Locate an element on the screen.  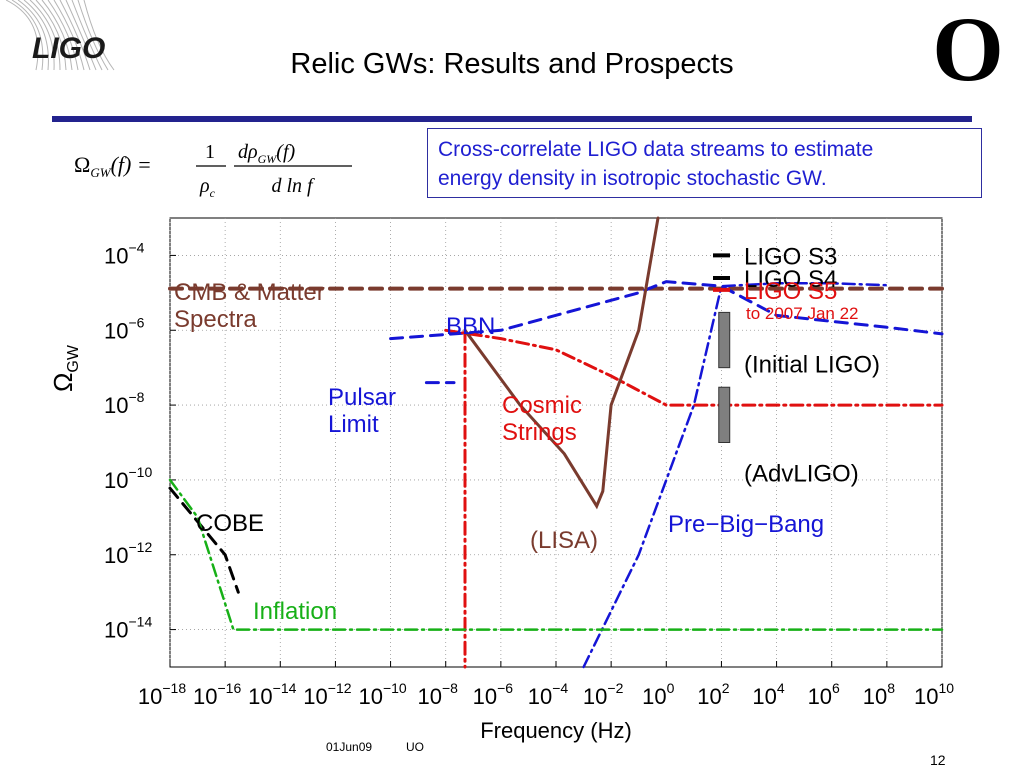
oregon-o-logo: O is located at coordinates (968, 48).